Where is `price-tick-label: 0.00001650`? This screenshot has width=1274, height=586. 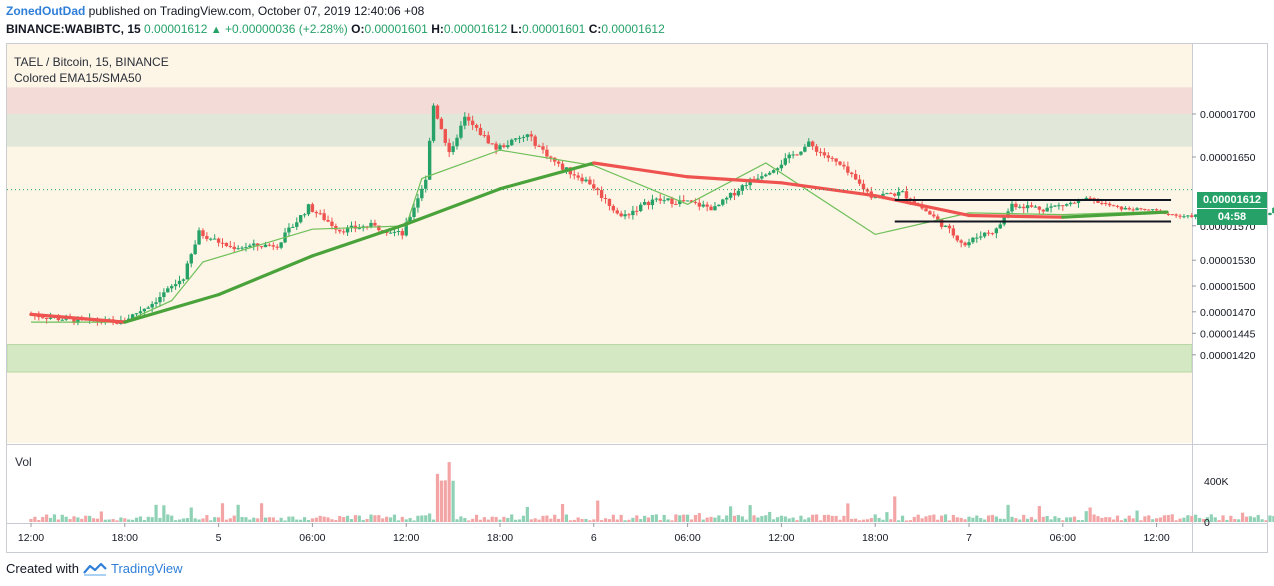 price-tick-label: 0.00001650 is located at coordinates (1228, 158).